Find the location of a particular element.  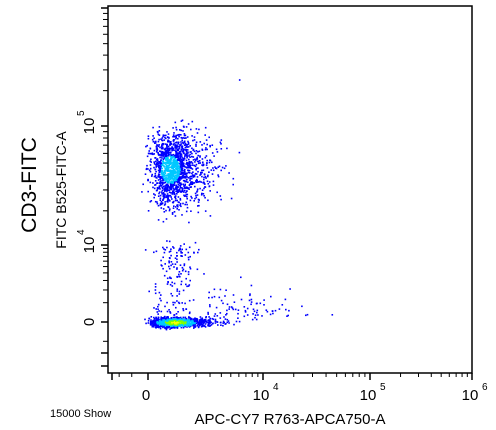

x-tick-label: 10 is located at coordinates (470, 395).